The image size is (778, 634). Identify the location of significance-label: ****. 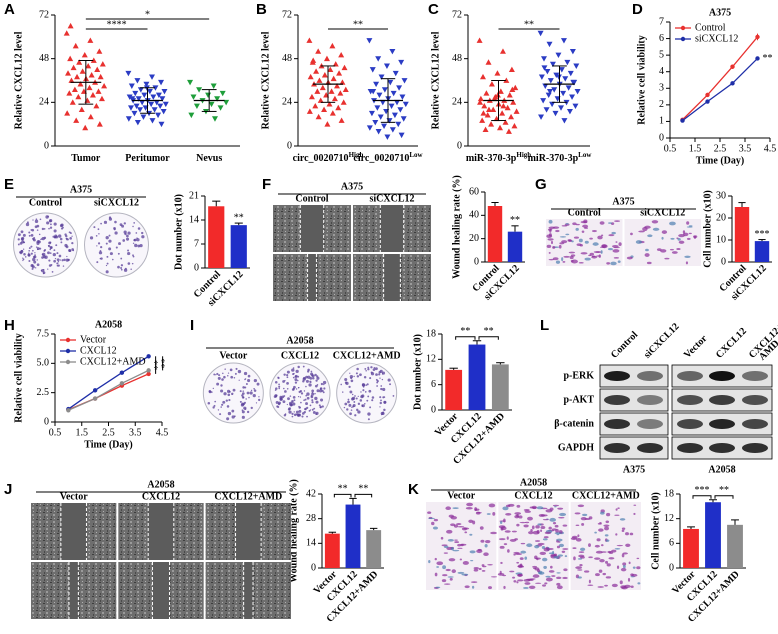
(117, 24).